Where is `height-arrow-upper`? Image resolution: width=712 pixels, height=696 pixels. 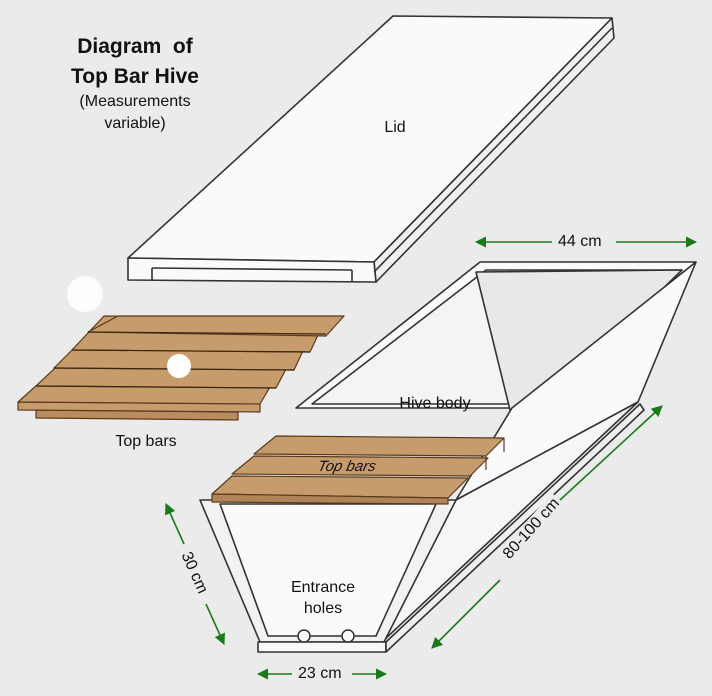 height-arrow-upper is located at coordinates (175, 523).